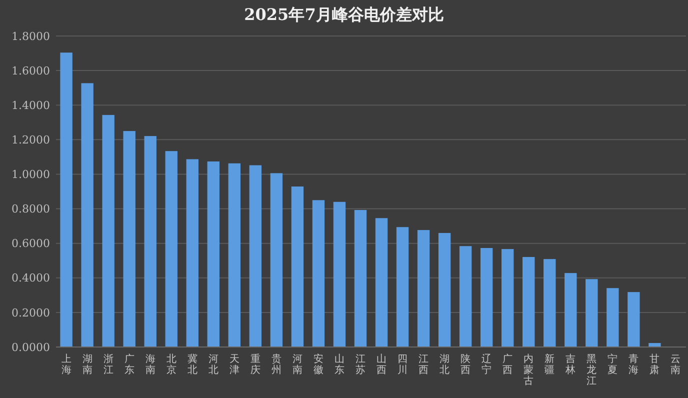 The width and height of the screenshot is (688, 398). Describe the element at coordinates (192, 364) in the screenshot. I see `x-tick-label: 冀北` at that location.